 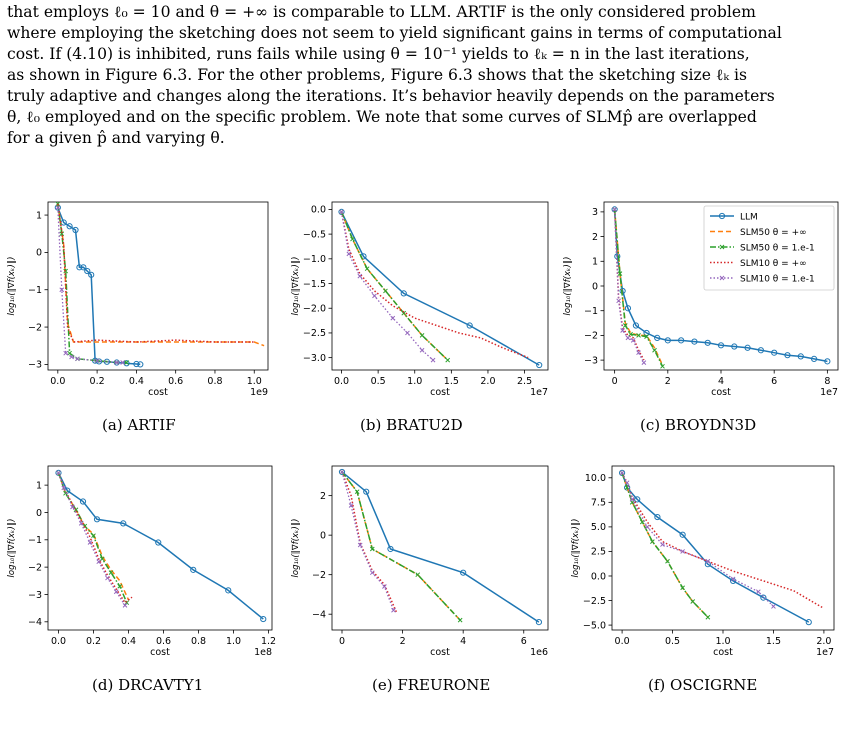 What do you see at coordinates (595, 478) in the screenshot?
I see `y-tick-label: 10.0` at bounding box center [595, 478].